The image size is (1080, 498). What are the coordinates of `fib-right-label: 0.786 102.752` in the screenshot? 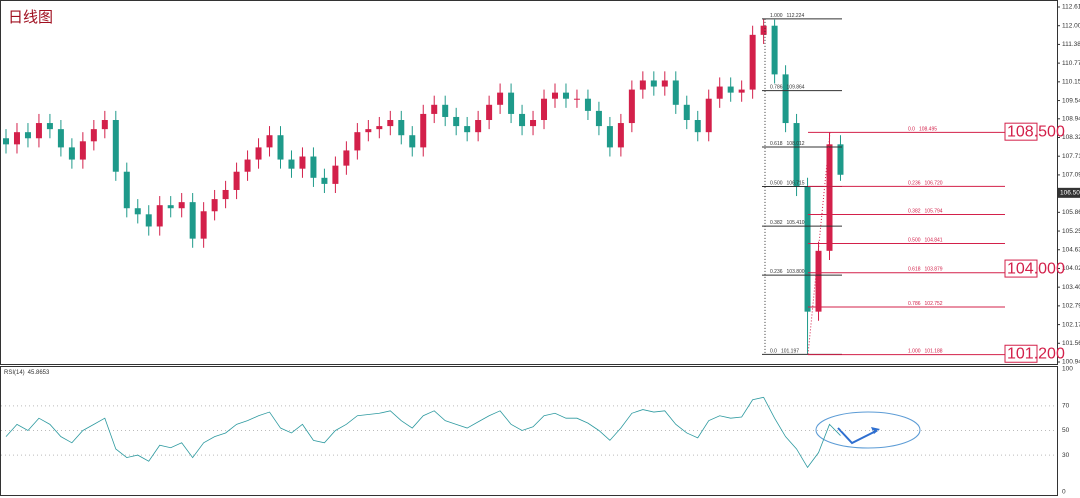 It's located at (925, 304).